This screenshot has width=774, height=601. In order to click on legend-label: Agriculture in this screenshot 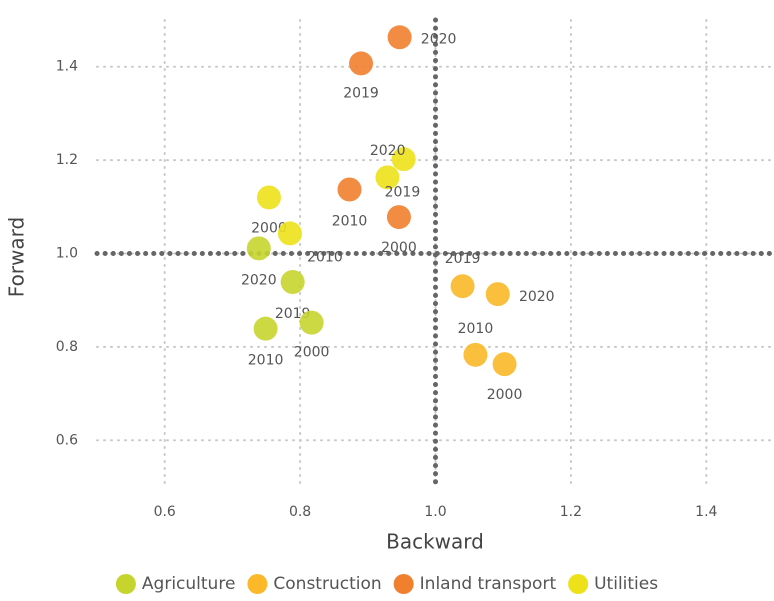, I will do `click(189, 584)`.